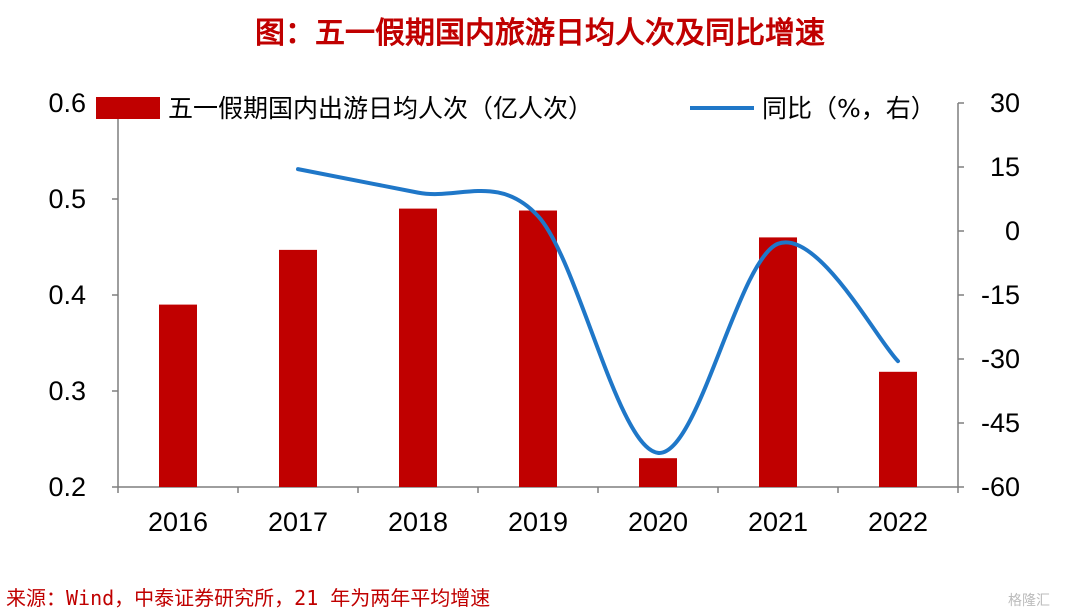 This screenshot has height=616, width=1080. What do you see at coordinates (538, 522) in the screenshot?
I see `x-tick-label: 2019` at bounding box center [538, 522].